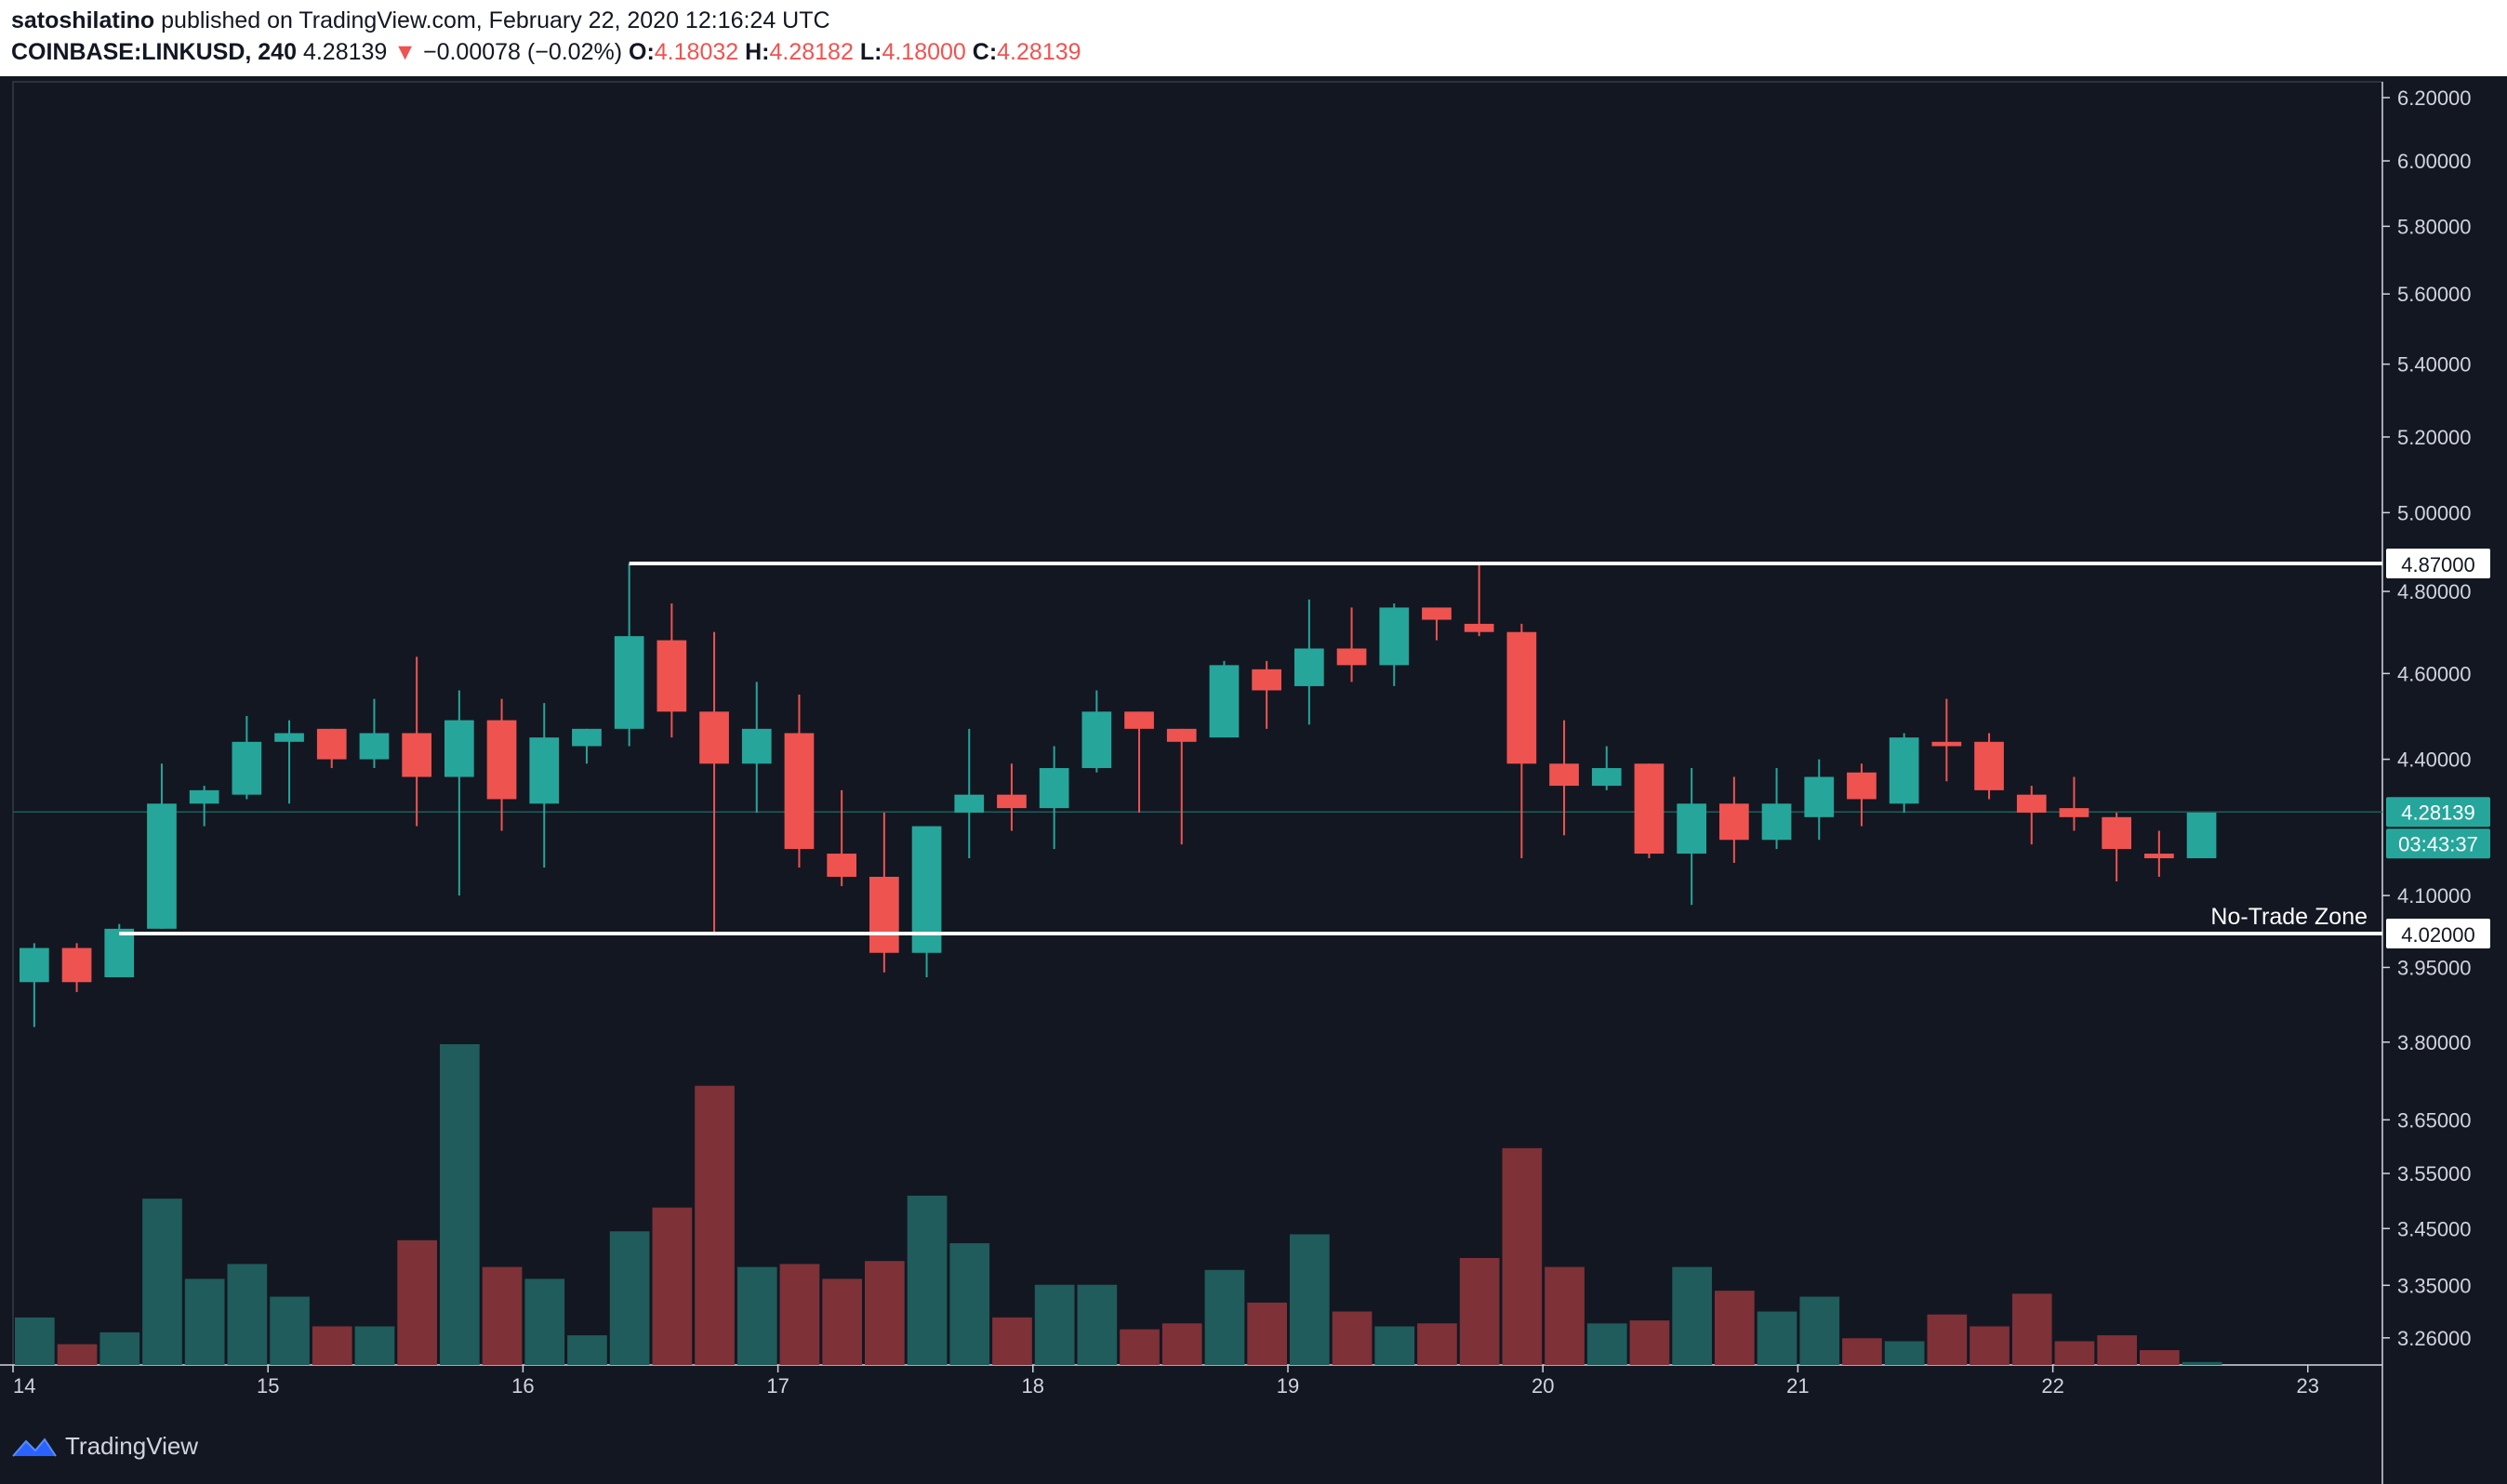 The image size is (2507, 1484). I want to click on y-tick-label: 5.80000, so click(2434, 226).